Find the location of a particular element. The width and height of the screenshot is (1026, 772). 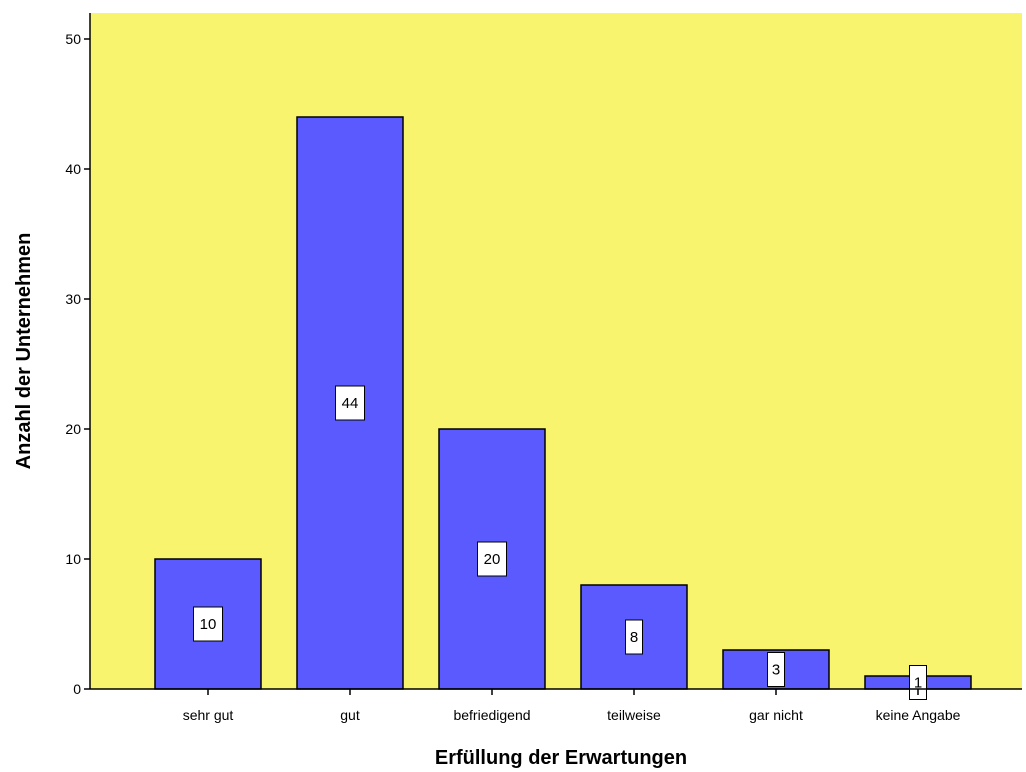

data-label-3: 8 is located at coordinates (634, 637).